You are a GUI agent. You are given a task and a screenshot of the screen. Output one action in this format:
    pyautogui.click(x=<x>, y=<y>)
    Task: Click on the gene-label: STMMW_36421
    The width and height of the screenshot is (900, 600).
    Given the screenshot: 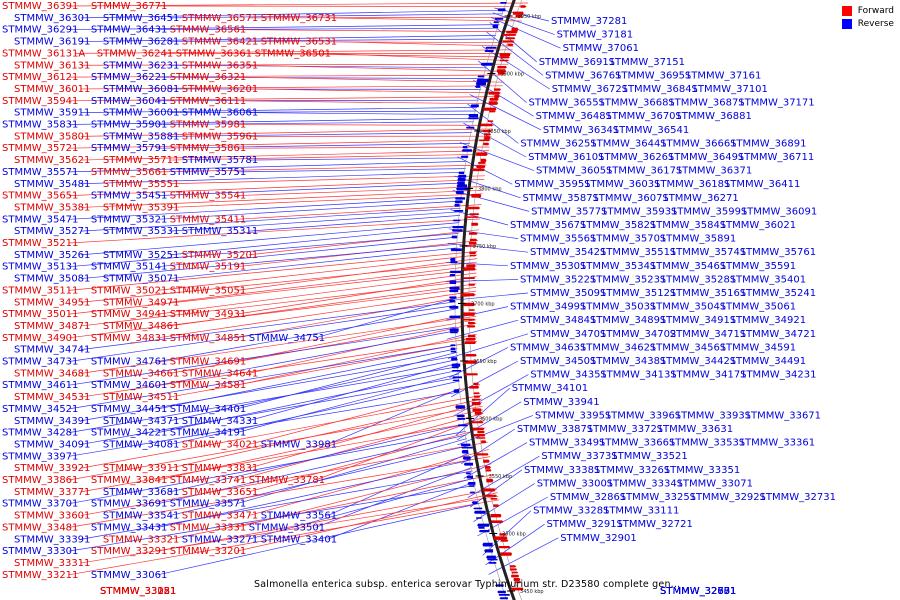 What is the action you would take?
    pyautogui.click(x=220, y=42)
    